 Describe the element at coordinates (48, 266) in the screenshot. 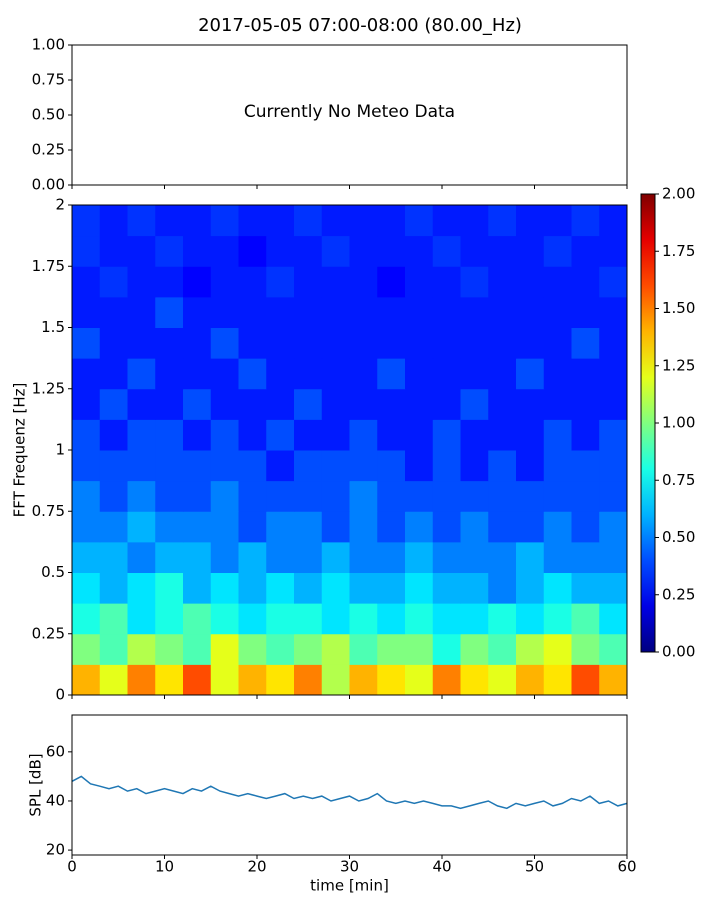

I see `y-tick-label: 1.75` at that location.